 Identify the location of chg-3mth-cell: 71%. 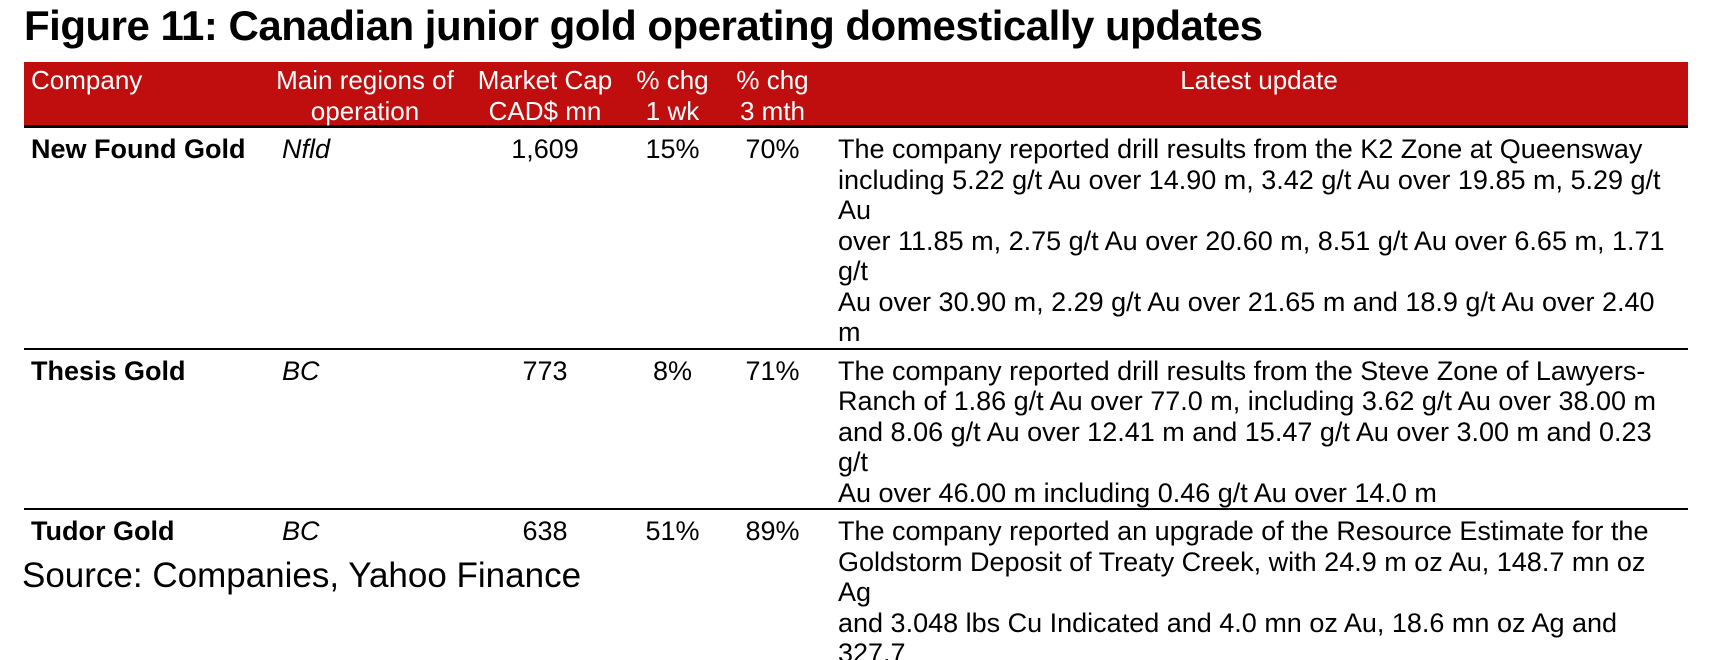
(772, 370).